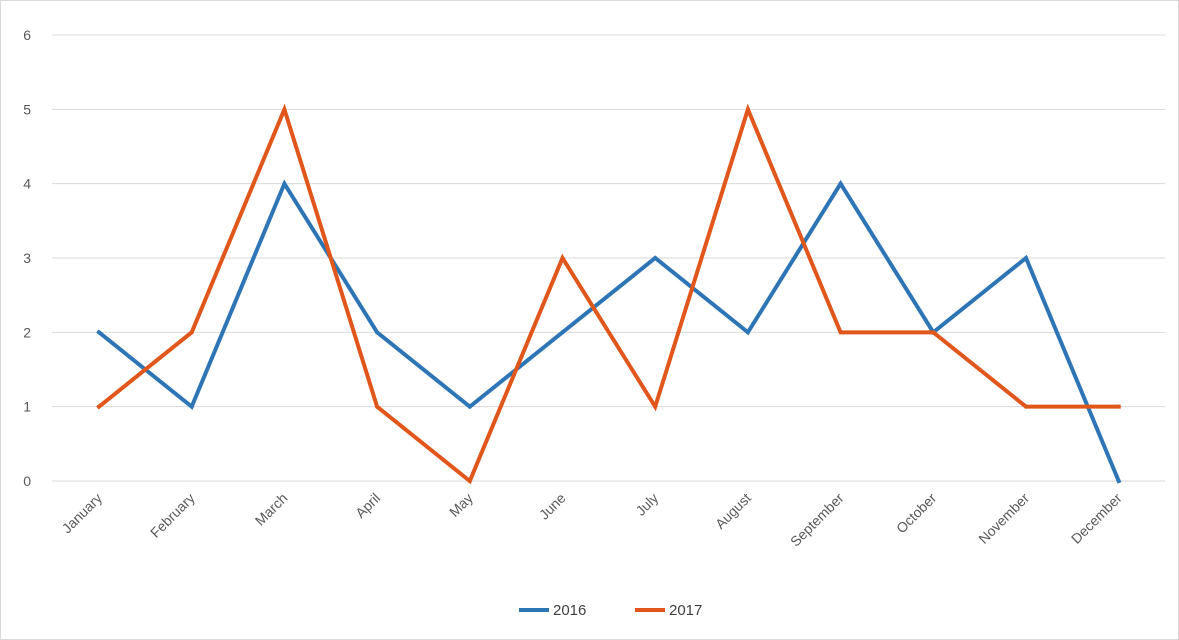  What do you see at coordinates (27, 481) in the screenshot?
I see `y-tick-label: 0` at bounding box center [27, 481].